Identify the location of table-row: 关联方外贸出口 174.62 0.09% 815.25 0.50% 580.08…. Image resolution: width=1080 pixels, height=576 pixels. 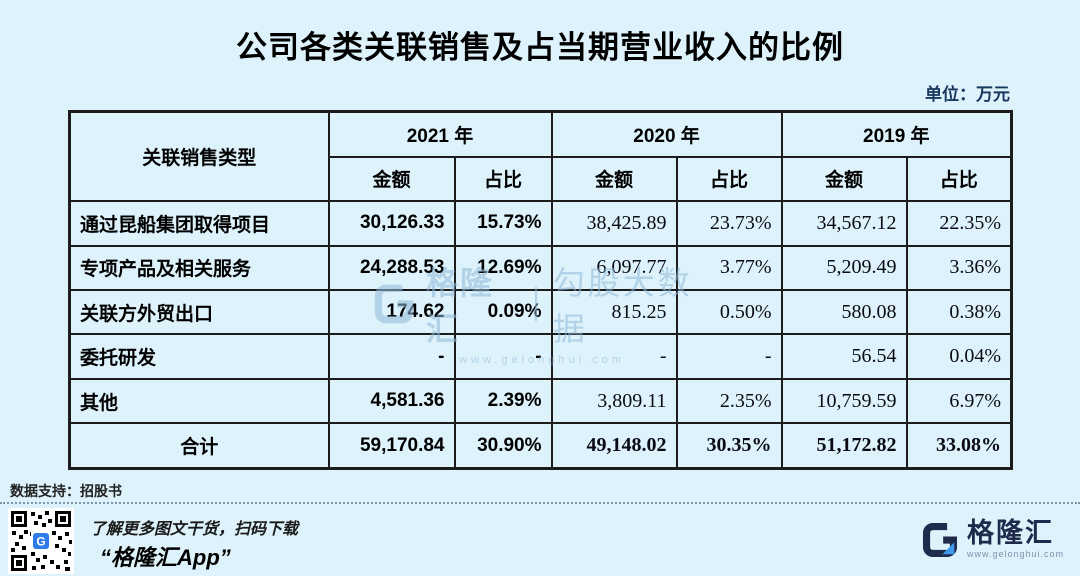
(540, 312).